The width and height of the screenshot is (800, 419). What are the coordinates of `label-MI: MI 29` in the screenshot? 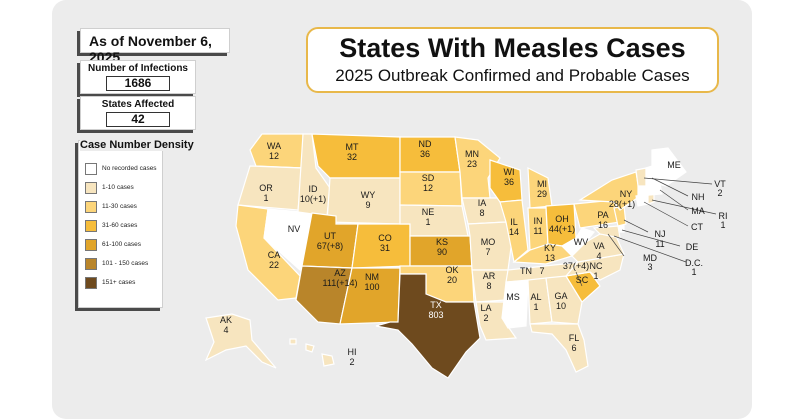 It's located at (542, 189).